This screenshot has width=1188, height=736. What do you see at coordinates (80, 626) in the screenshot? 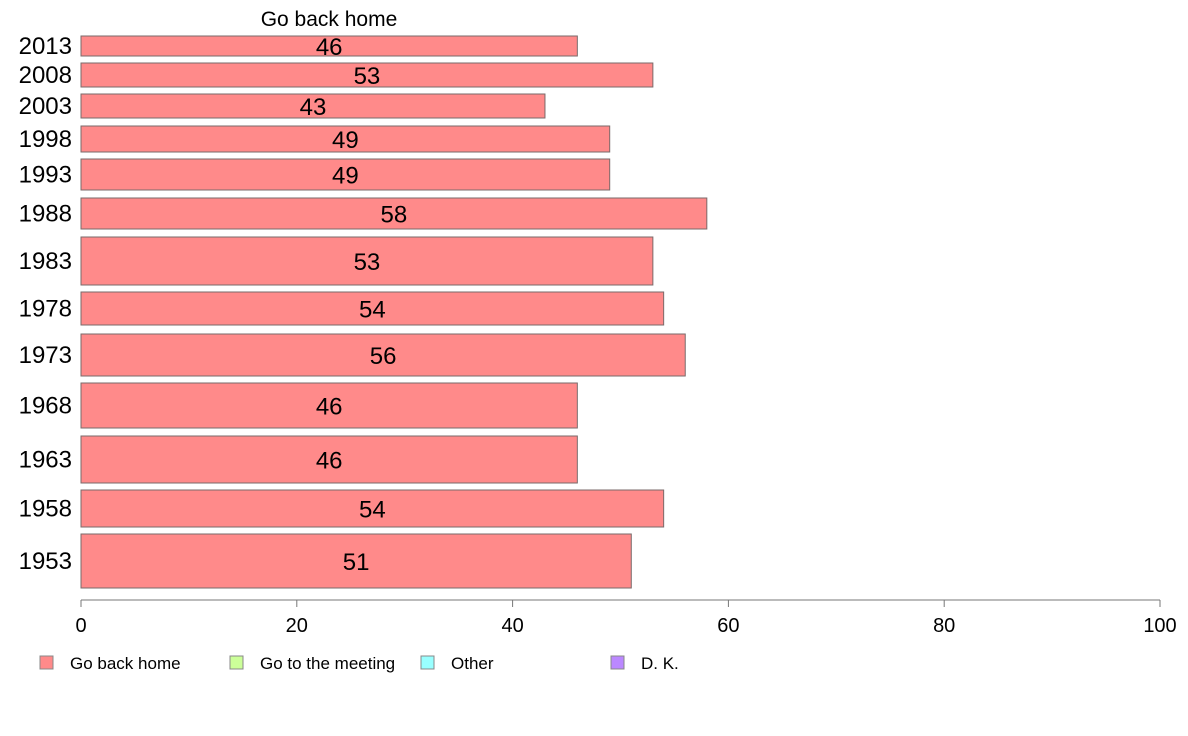
I see `x-tick-label: 0` at bounding box center [80, 626].